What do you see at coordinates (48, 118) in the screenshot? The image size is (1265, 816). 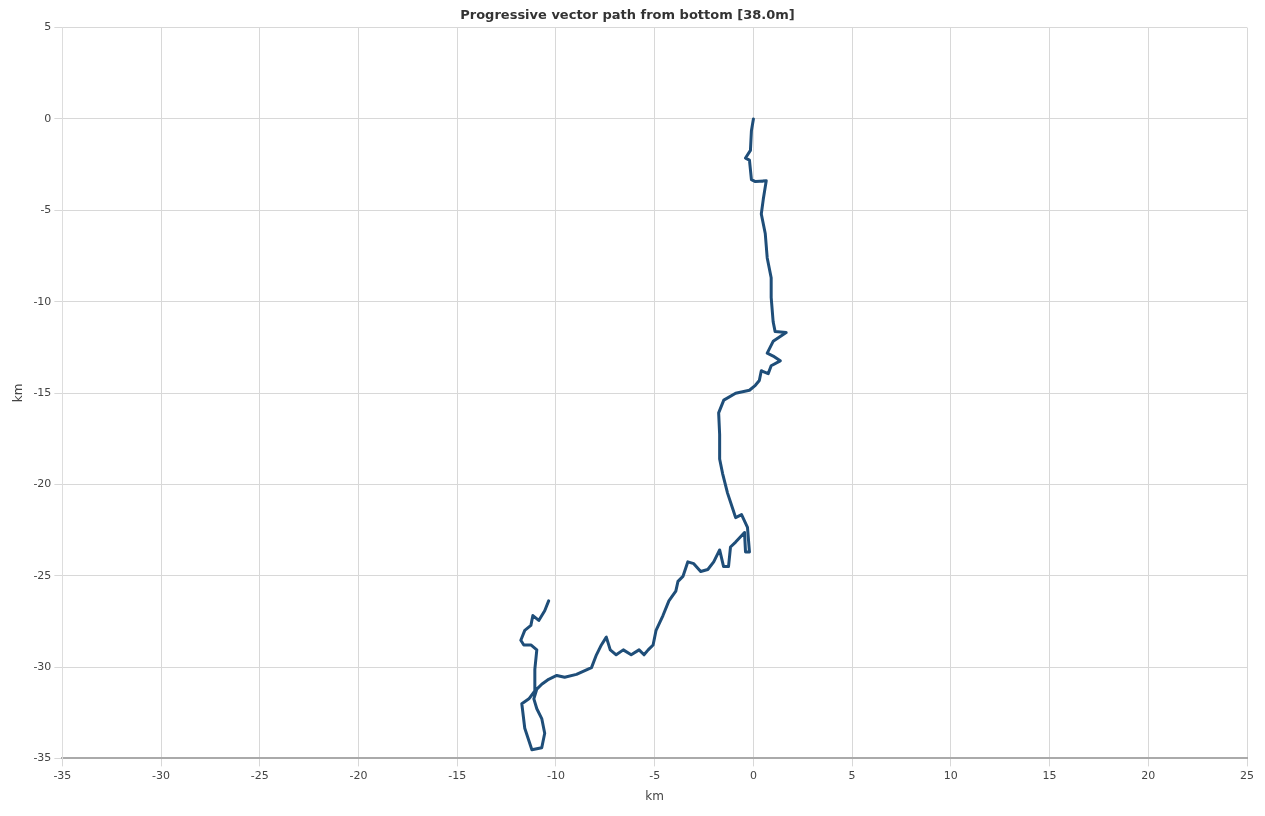 I see `y-tick-label: 0` at bounding box center [48, 118].